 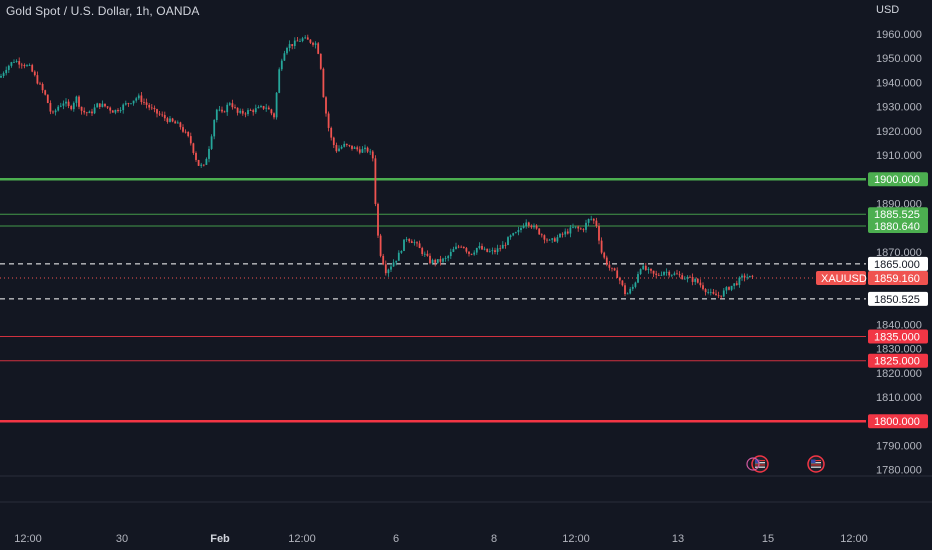 What do you see at coordinates (841, 278) in the screenshot?
I see `current-price-symbol-badge: XAUUSD` at bounding box center [841, 278].